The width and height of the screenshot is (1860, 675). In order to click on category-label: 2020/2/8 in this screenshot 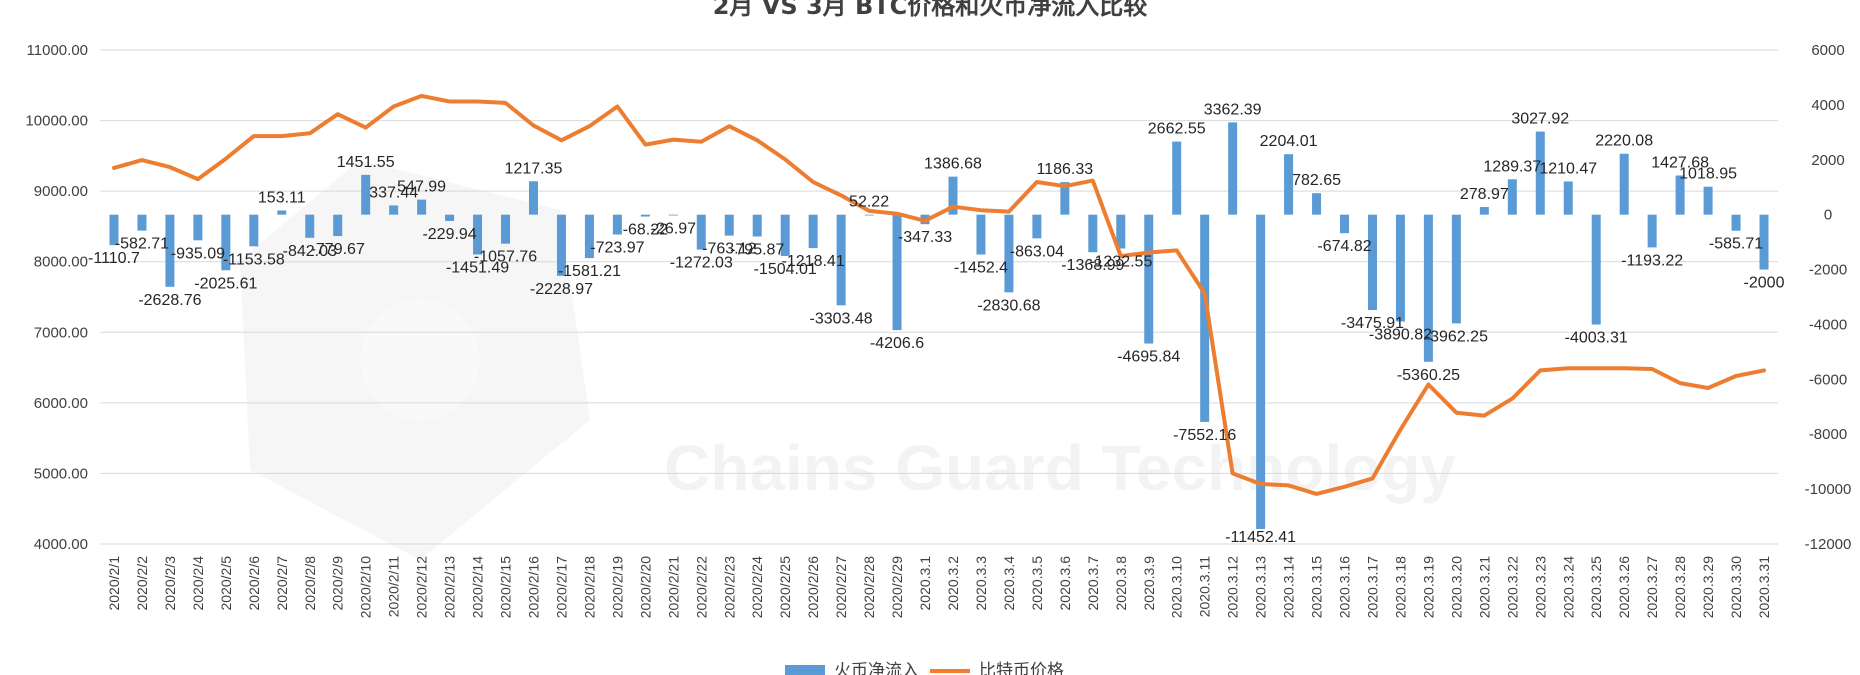, I will do `click(310, 583)`.